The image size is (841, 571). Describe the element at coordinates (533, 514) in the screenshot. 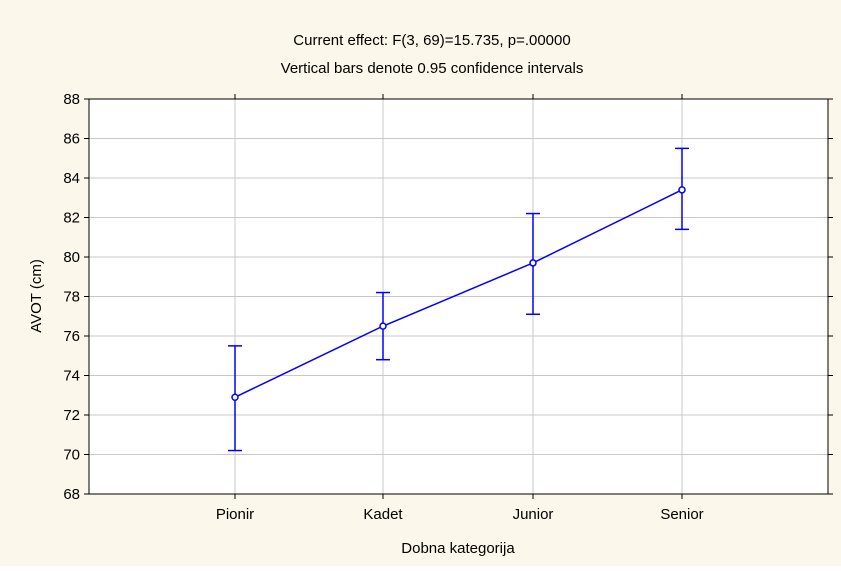

I see `x-tick-label: Junior` at that location.